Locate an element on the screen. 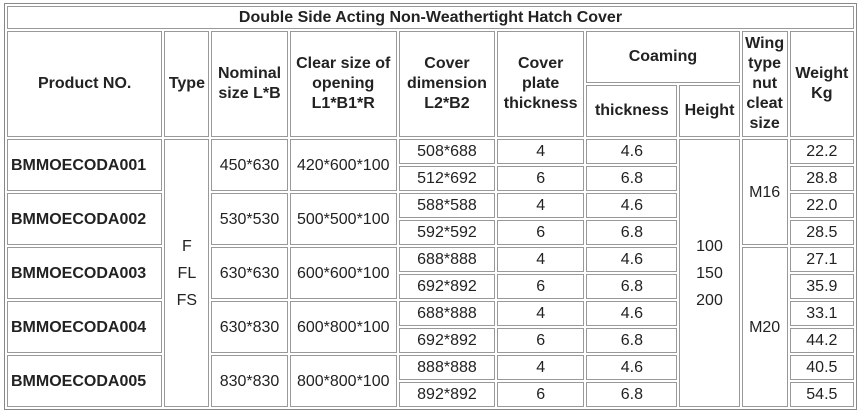 This screenshot has height=416, width=860. header-cell: Height is located at coordinates (709, 111).